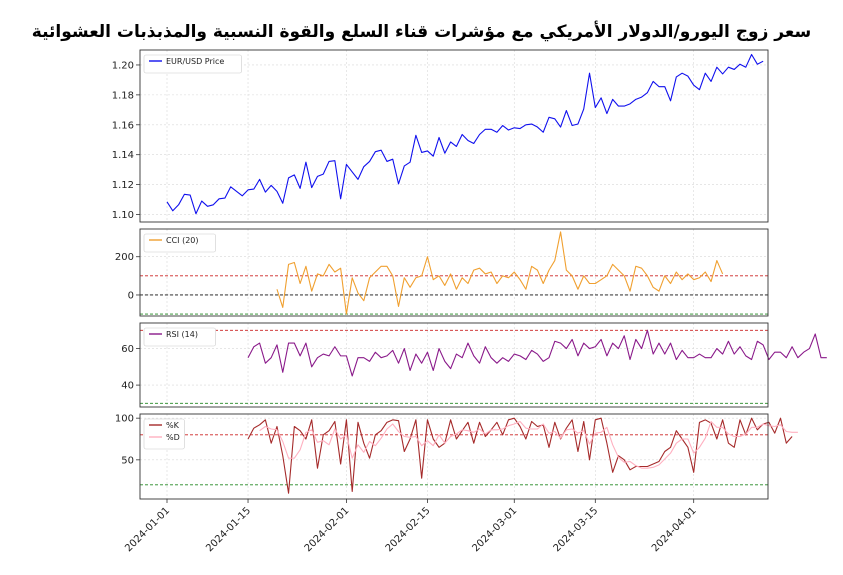 This screenshot has width=843, height=575. Describe the element at coordinates (576, 529) in the screenshot. I see `x-tick-label: 2024-03-15` at that location.